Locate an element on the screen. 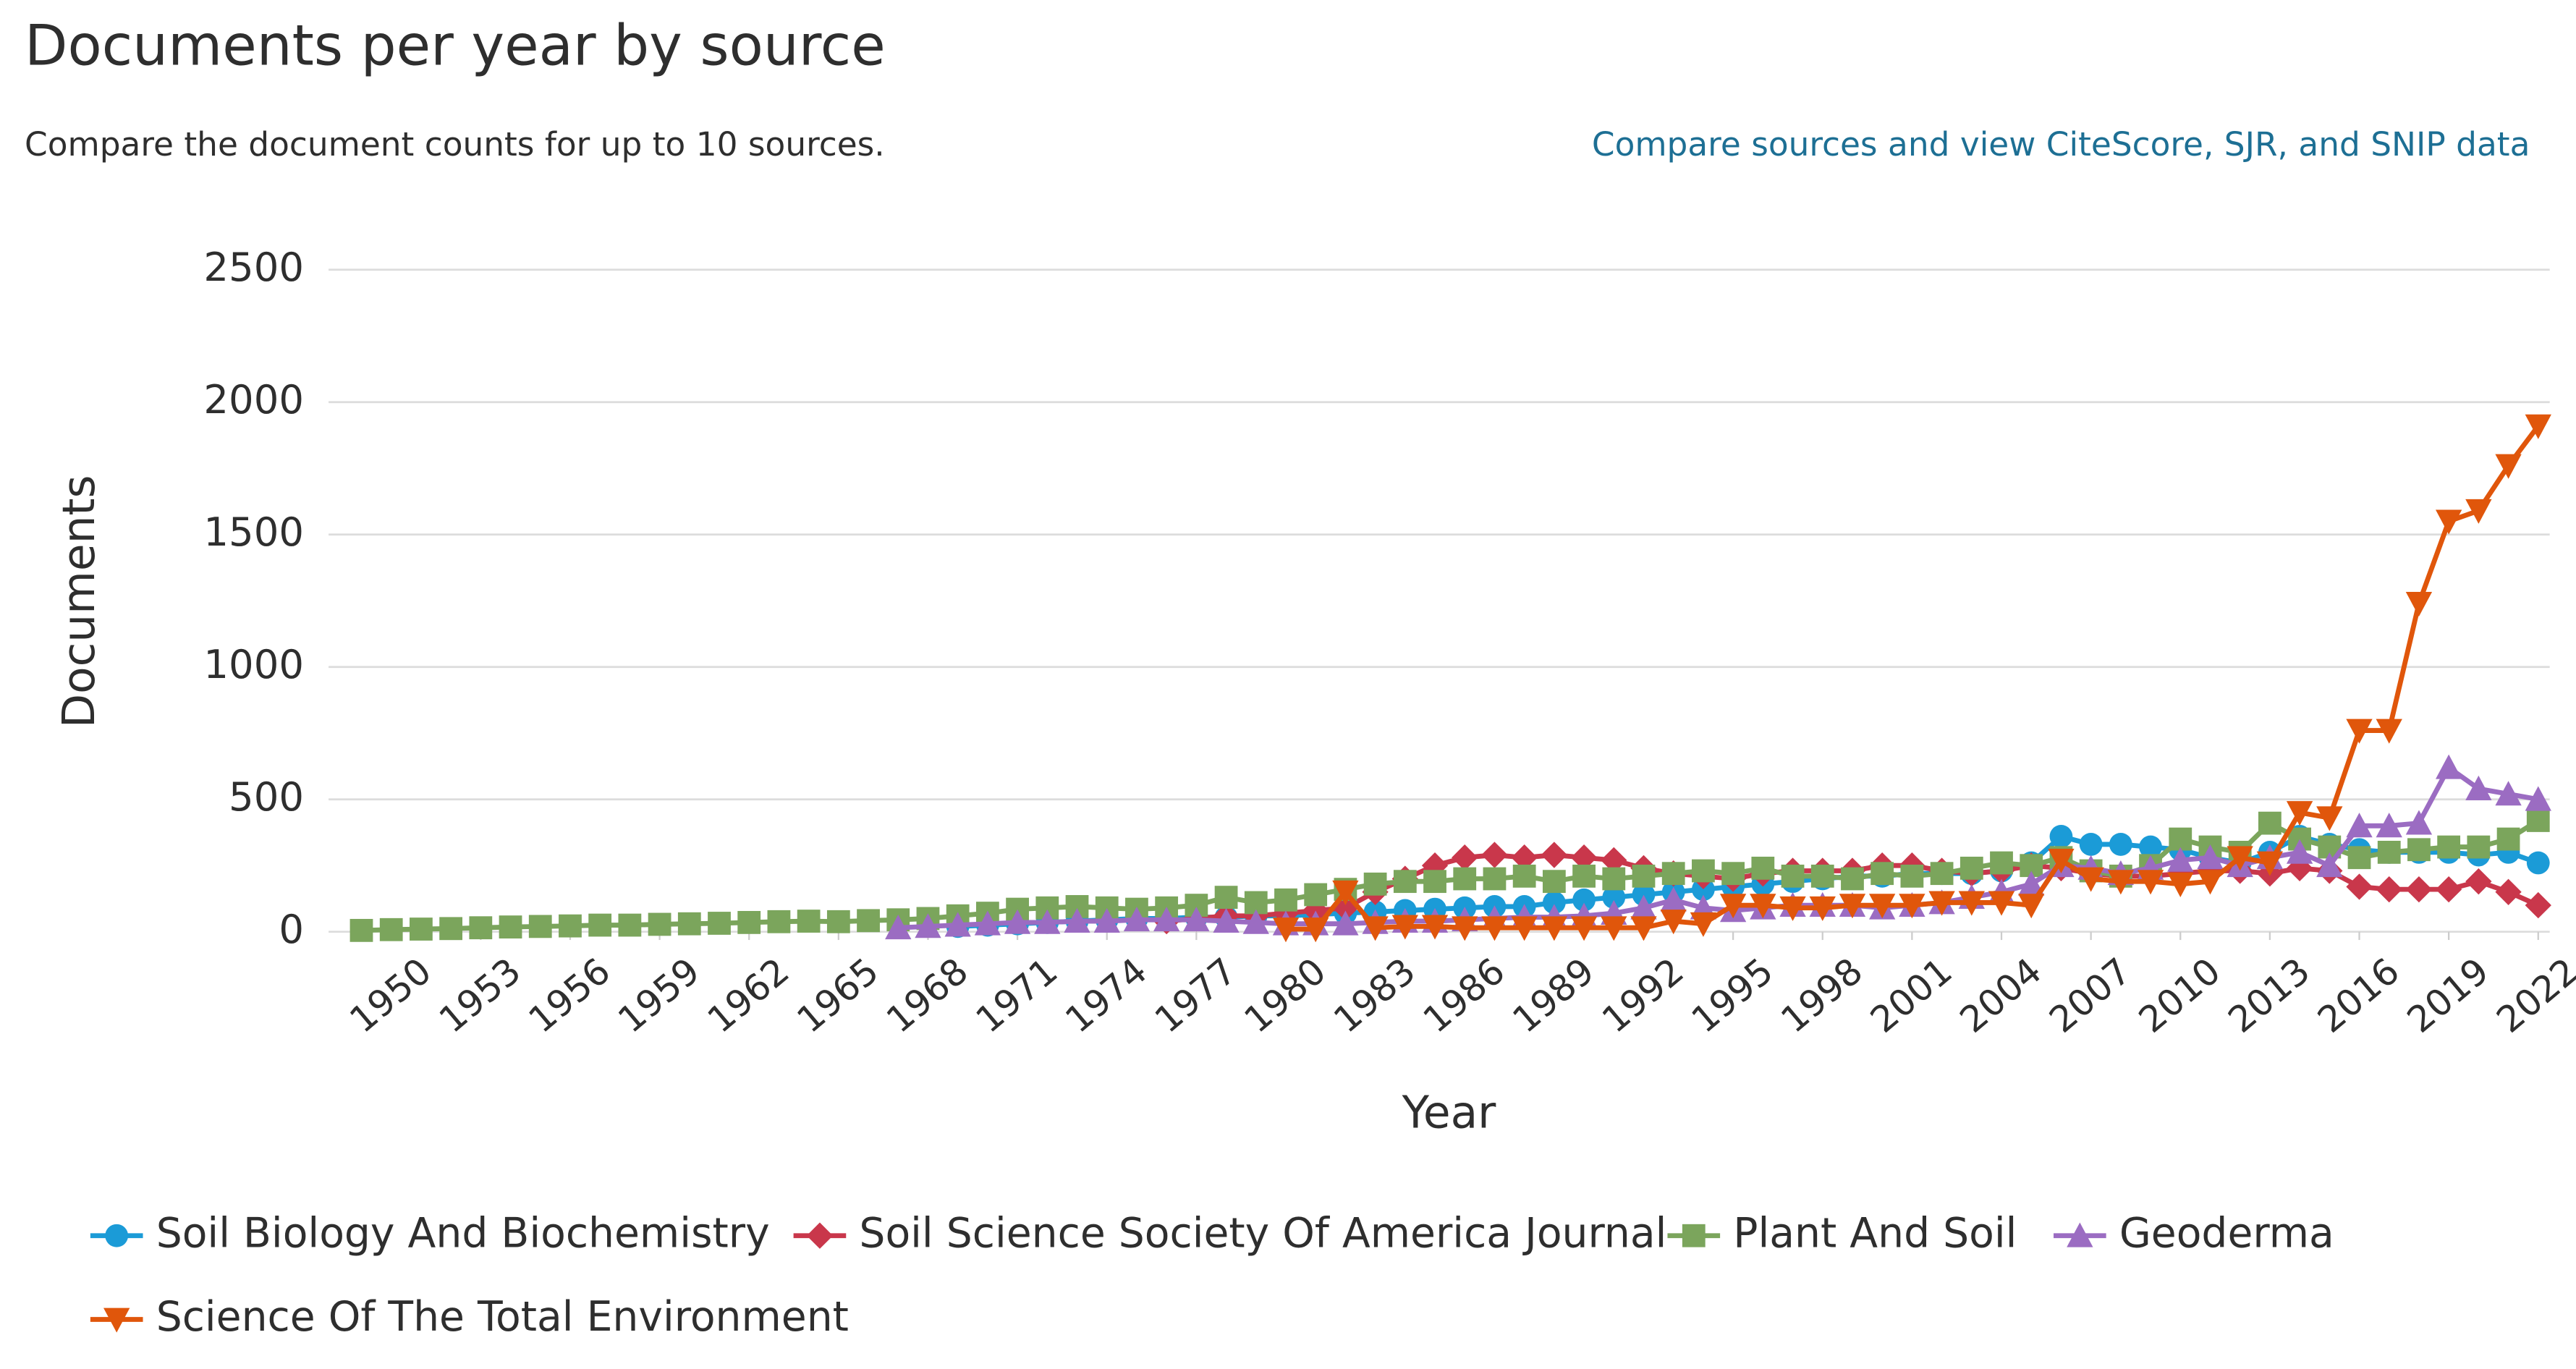 This screenshot has height=1369, width=2576. x-tick-label: 1974 is located at coordinates (1106, 996).